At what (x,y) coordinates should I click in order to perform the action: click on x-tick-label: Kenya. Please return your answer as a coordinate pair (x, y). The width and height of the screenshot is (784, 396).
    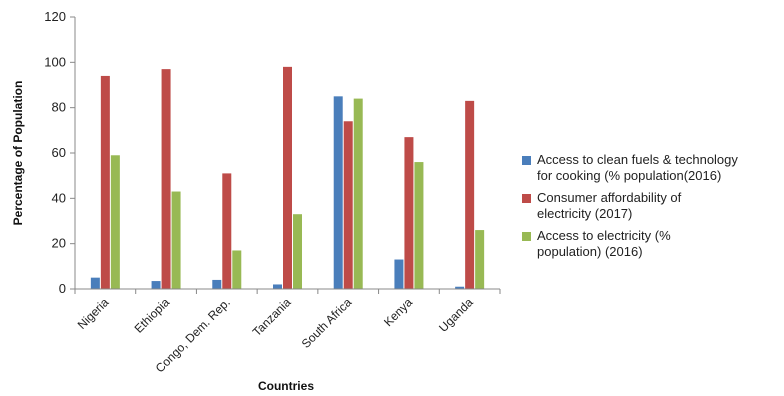
    Looking at the image, I should click on (398, 312).